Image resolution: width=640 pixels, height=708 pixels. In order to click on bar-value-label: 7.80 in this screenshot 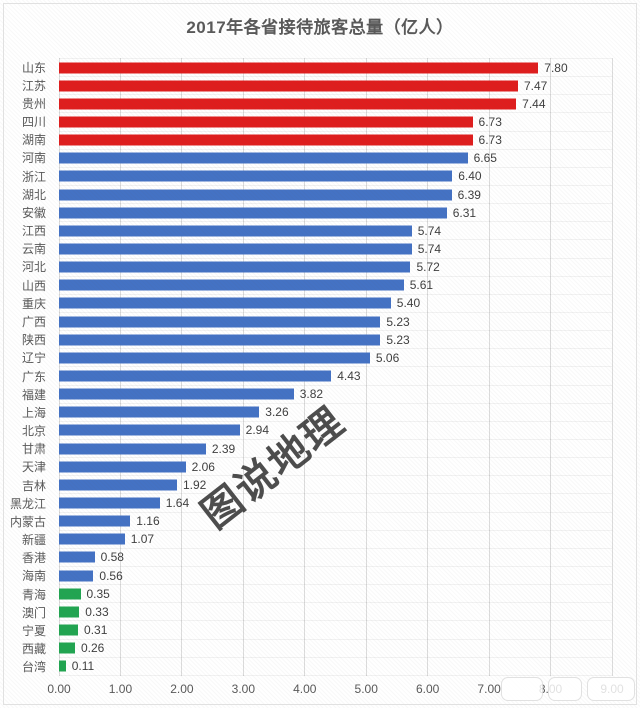, I will do `click(556, 67)`.